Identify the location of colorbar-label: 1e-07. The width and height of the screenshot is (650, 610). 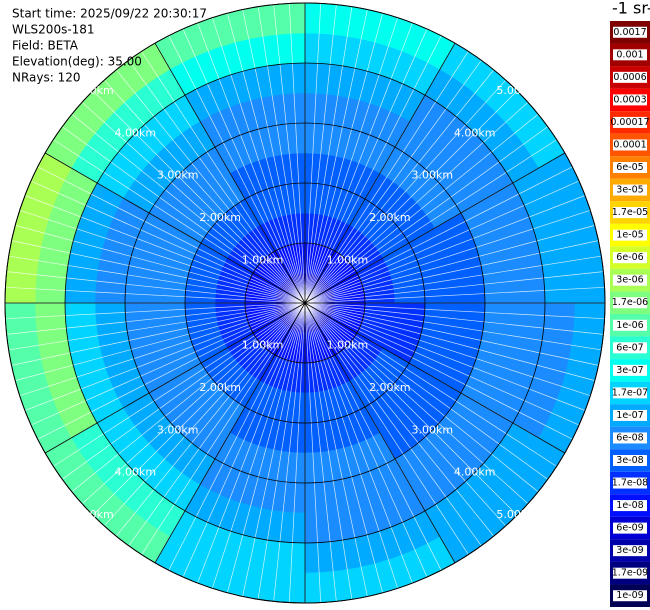
(629, 415).